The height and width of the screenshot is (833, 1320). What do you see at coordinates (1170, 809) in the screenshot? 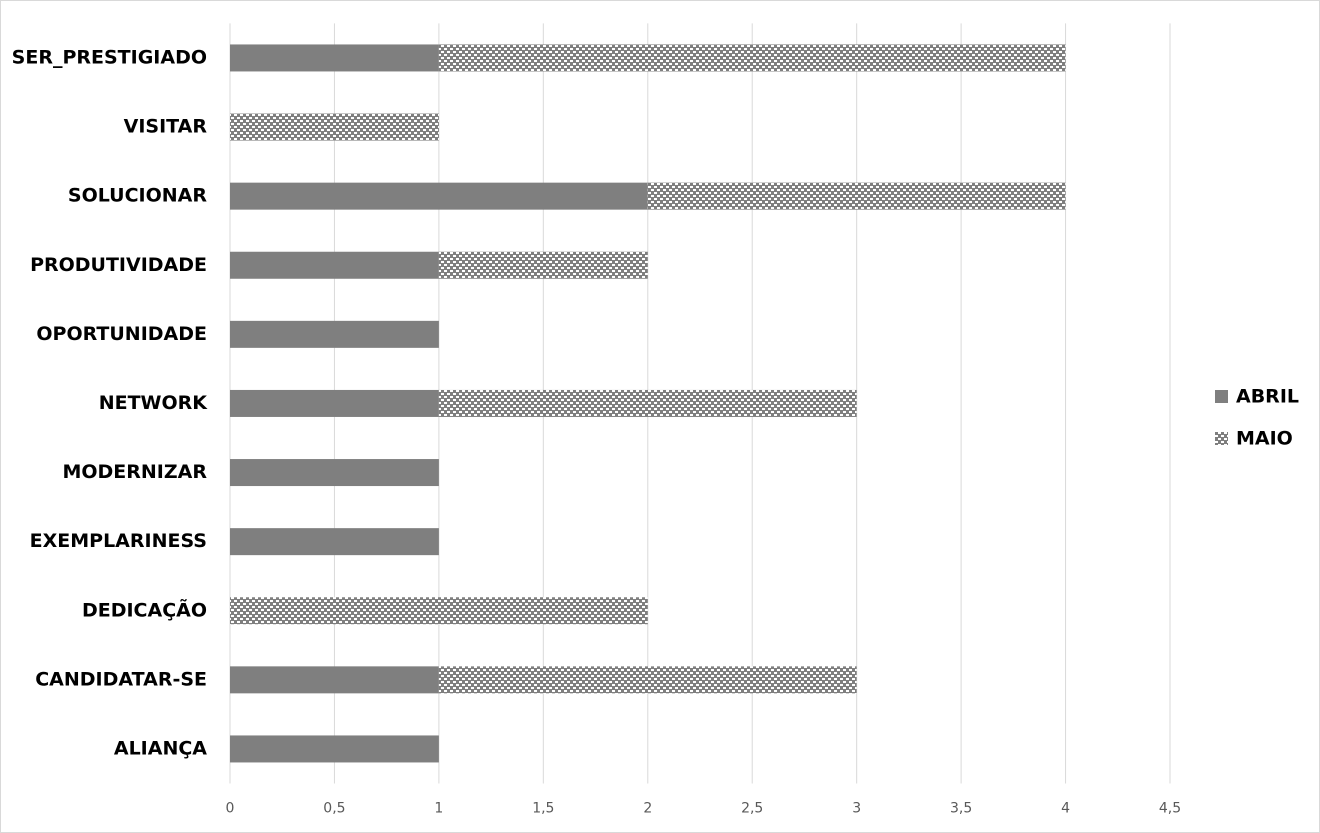
I see `x-tick-label: 4,5` at bounding box center [1170, 809].